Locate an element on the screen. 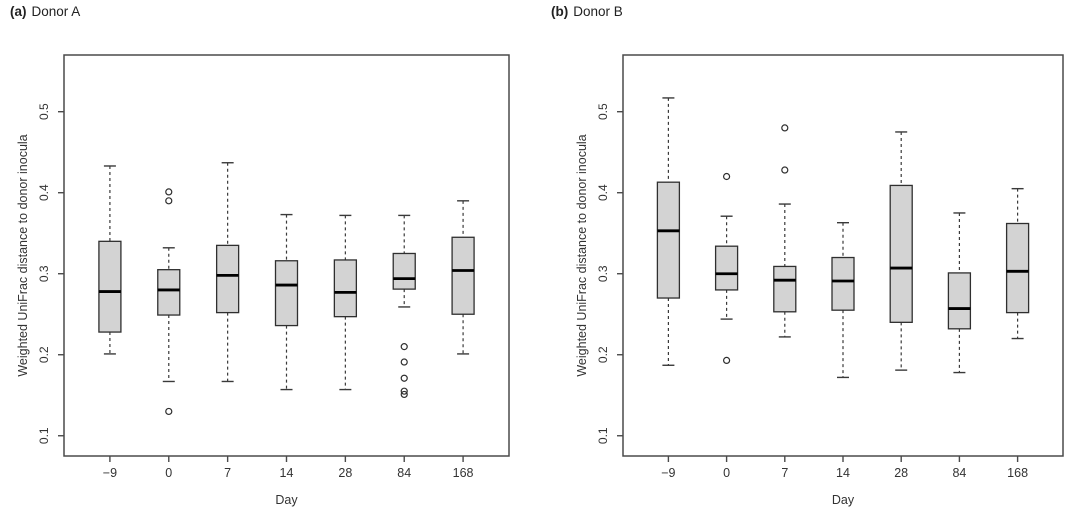 This screenshot has height=523, width=1074. panel-b-title: (b) Donor B is located at coordinates (587, 11).